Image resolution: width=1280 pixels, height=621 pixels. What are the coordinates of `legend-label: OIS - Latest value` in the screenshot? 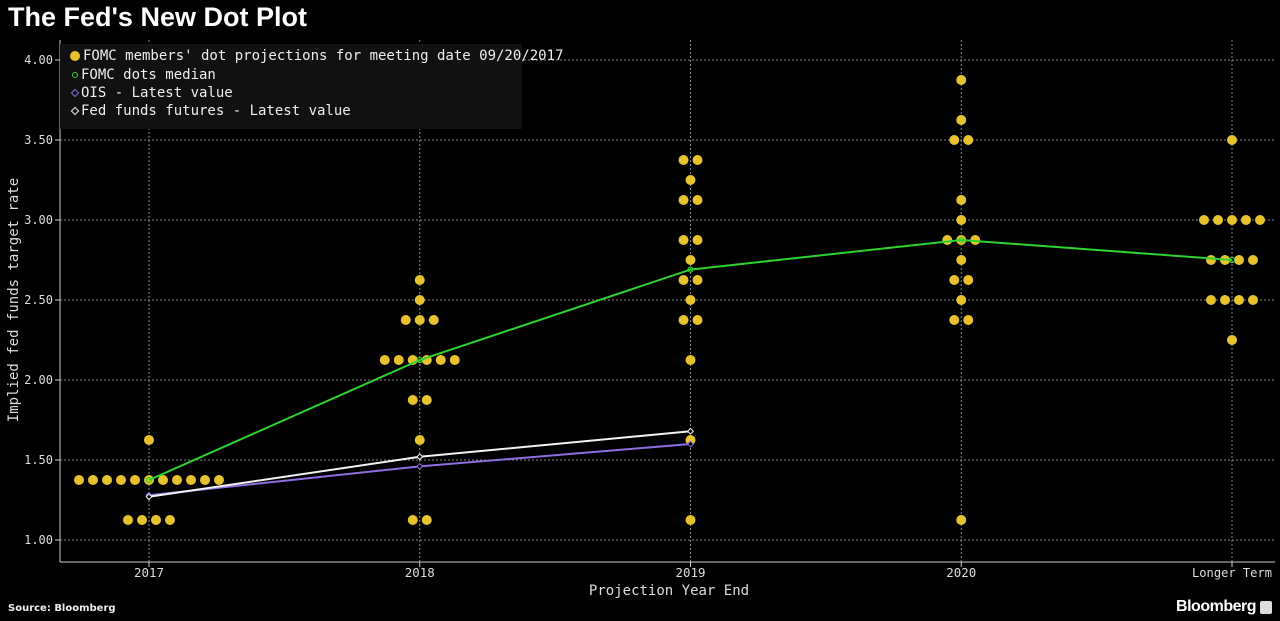 It's located at (157, 93).